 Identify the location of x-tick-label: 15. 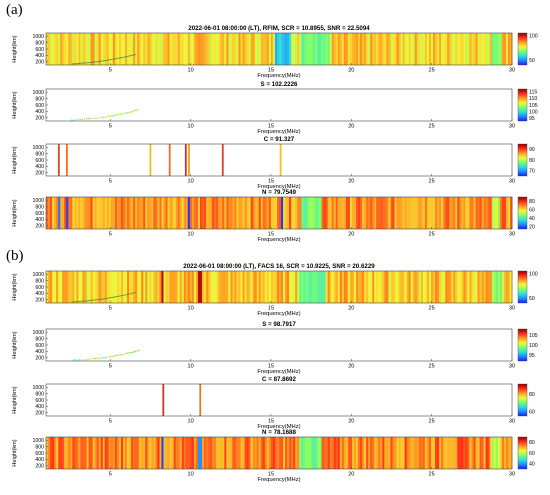
(271, 475).